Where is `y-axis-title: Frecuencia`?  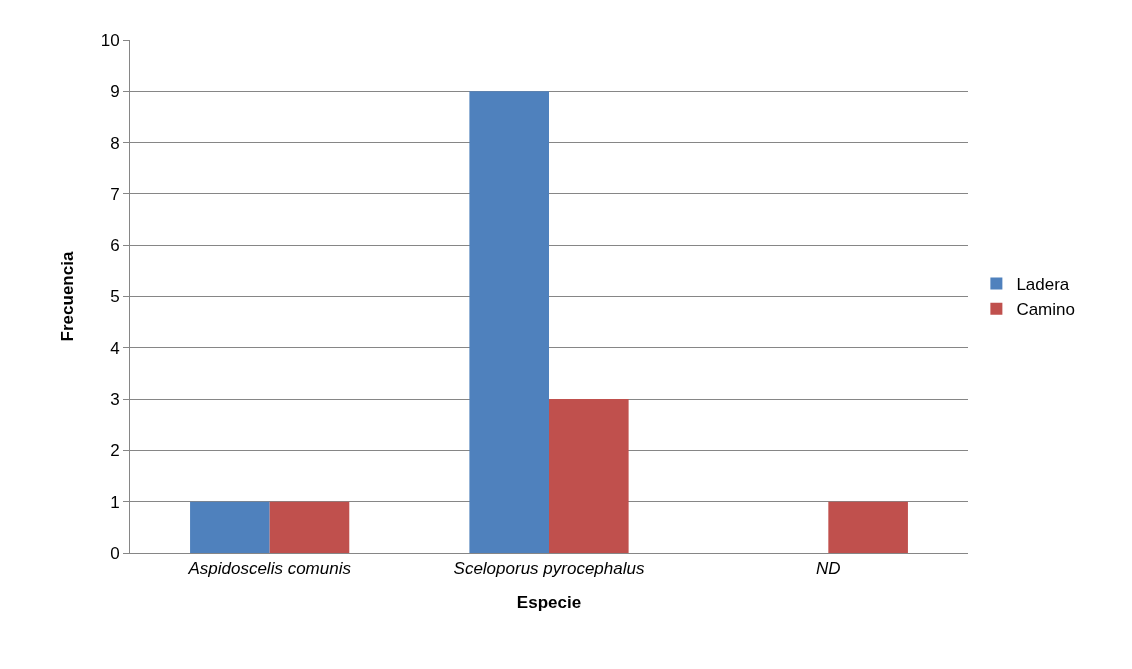 y-axis-title: Frecuencia is located at coordinates (68, 296).